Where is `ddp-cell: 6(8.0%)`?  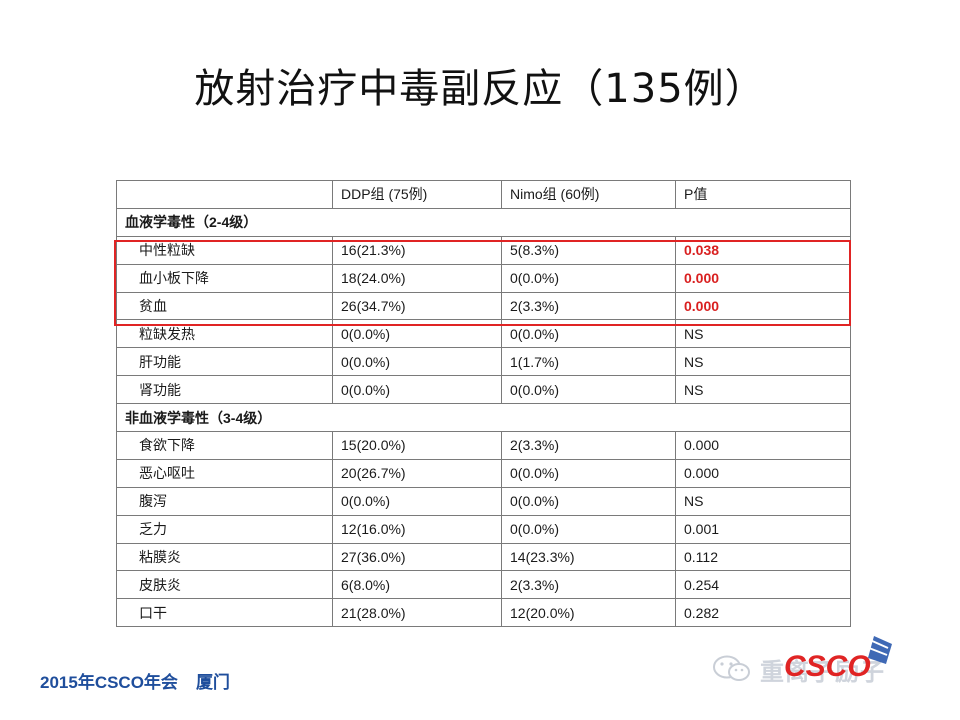 ddp-cell: 6(8.0%) is located at coordinates (417, 585).